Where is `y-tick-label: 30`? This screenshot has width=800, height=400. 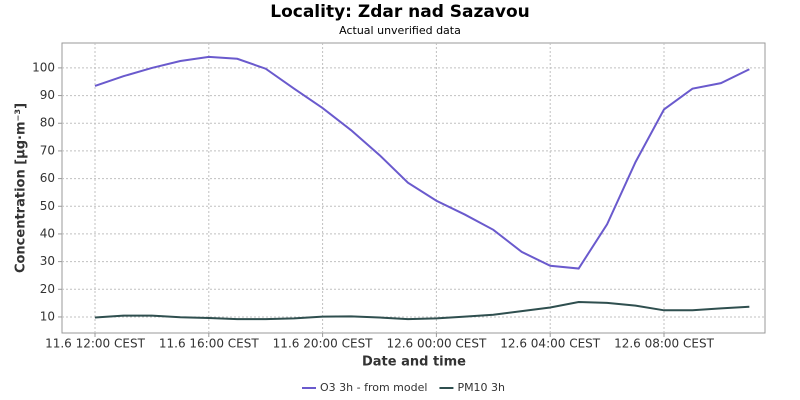 y-tick-label: 30 is located at coordinates (47, 261).